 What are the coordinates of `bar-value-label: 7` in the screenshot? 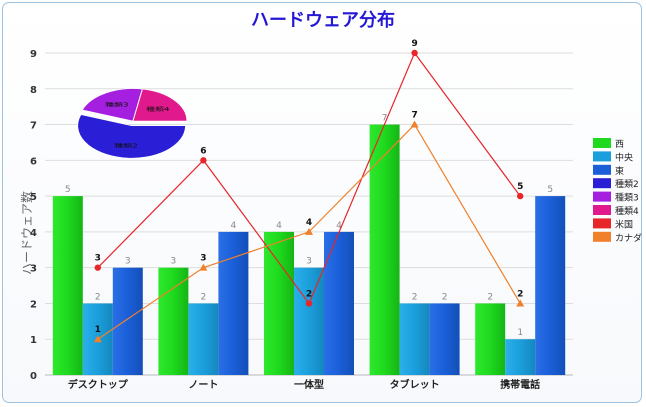 It's located at (385, 119).